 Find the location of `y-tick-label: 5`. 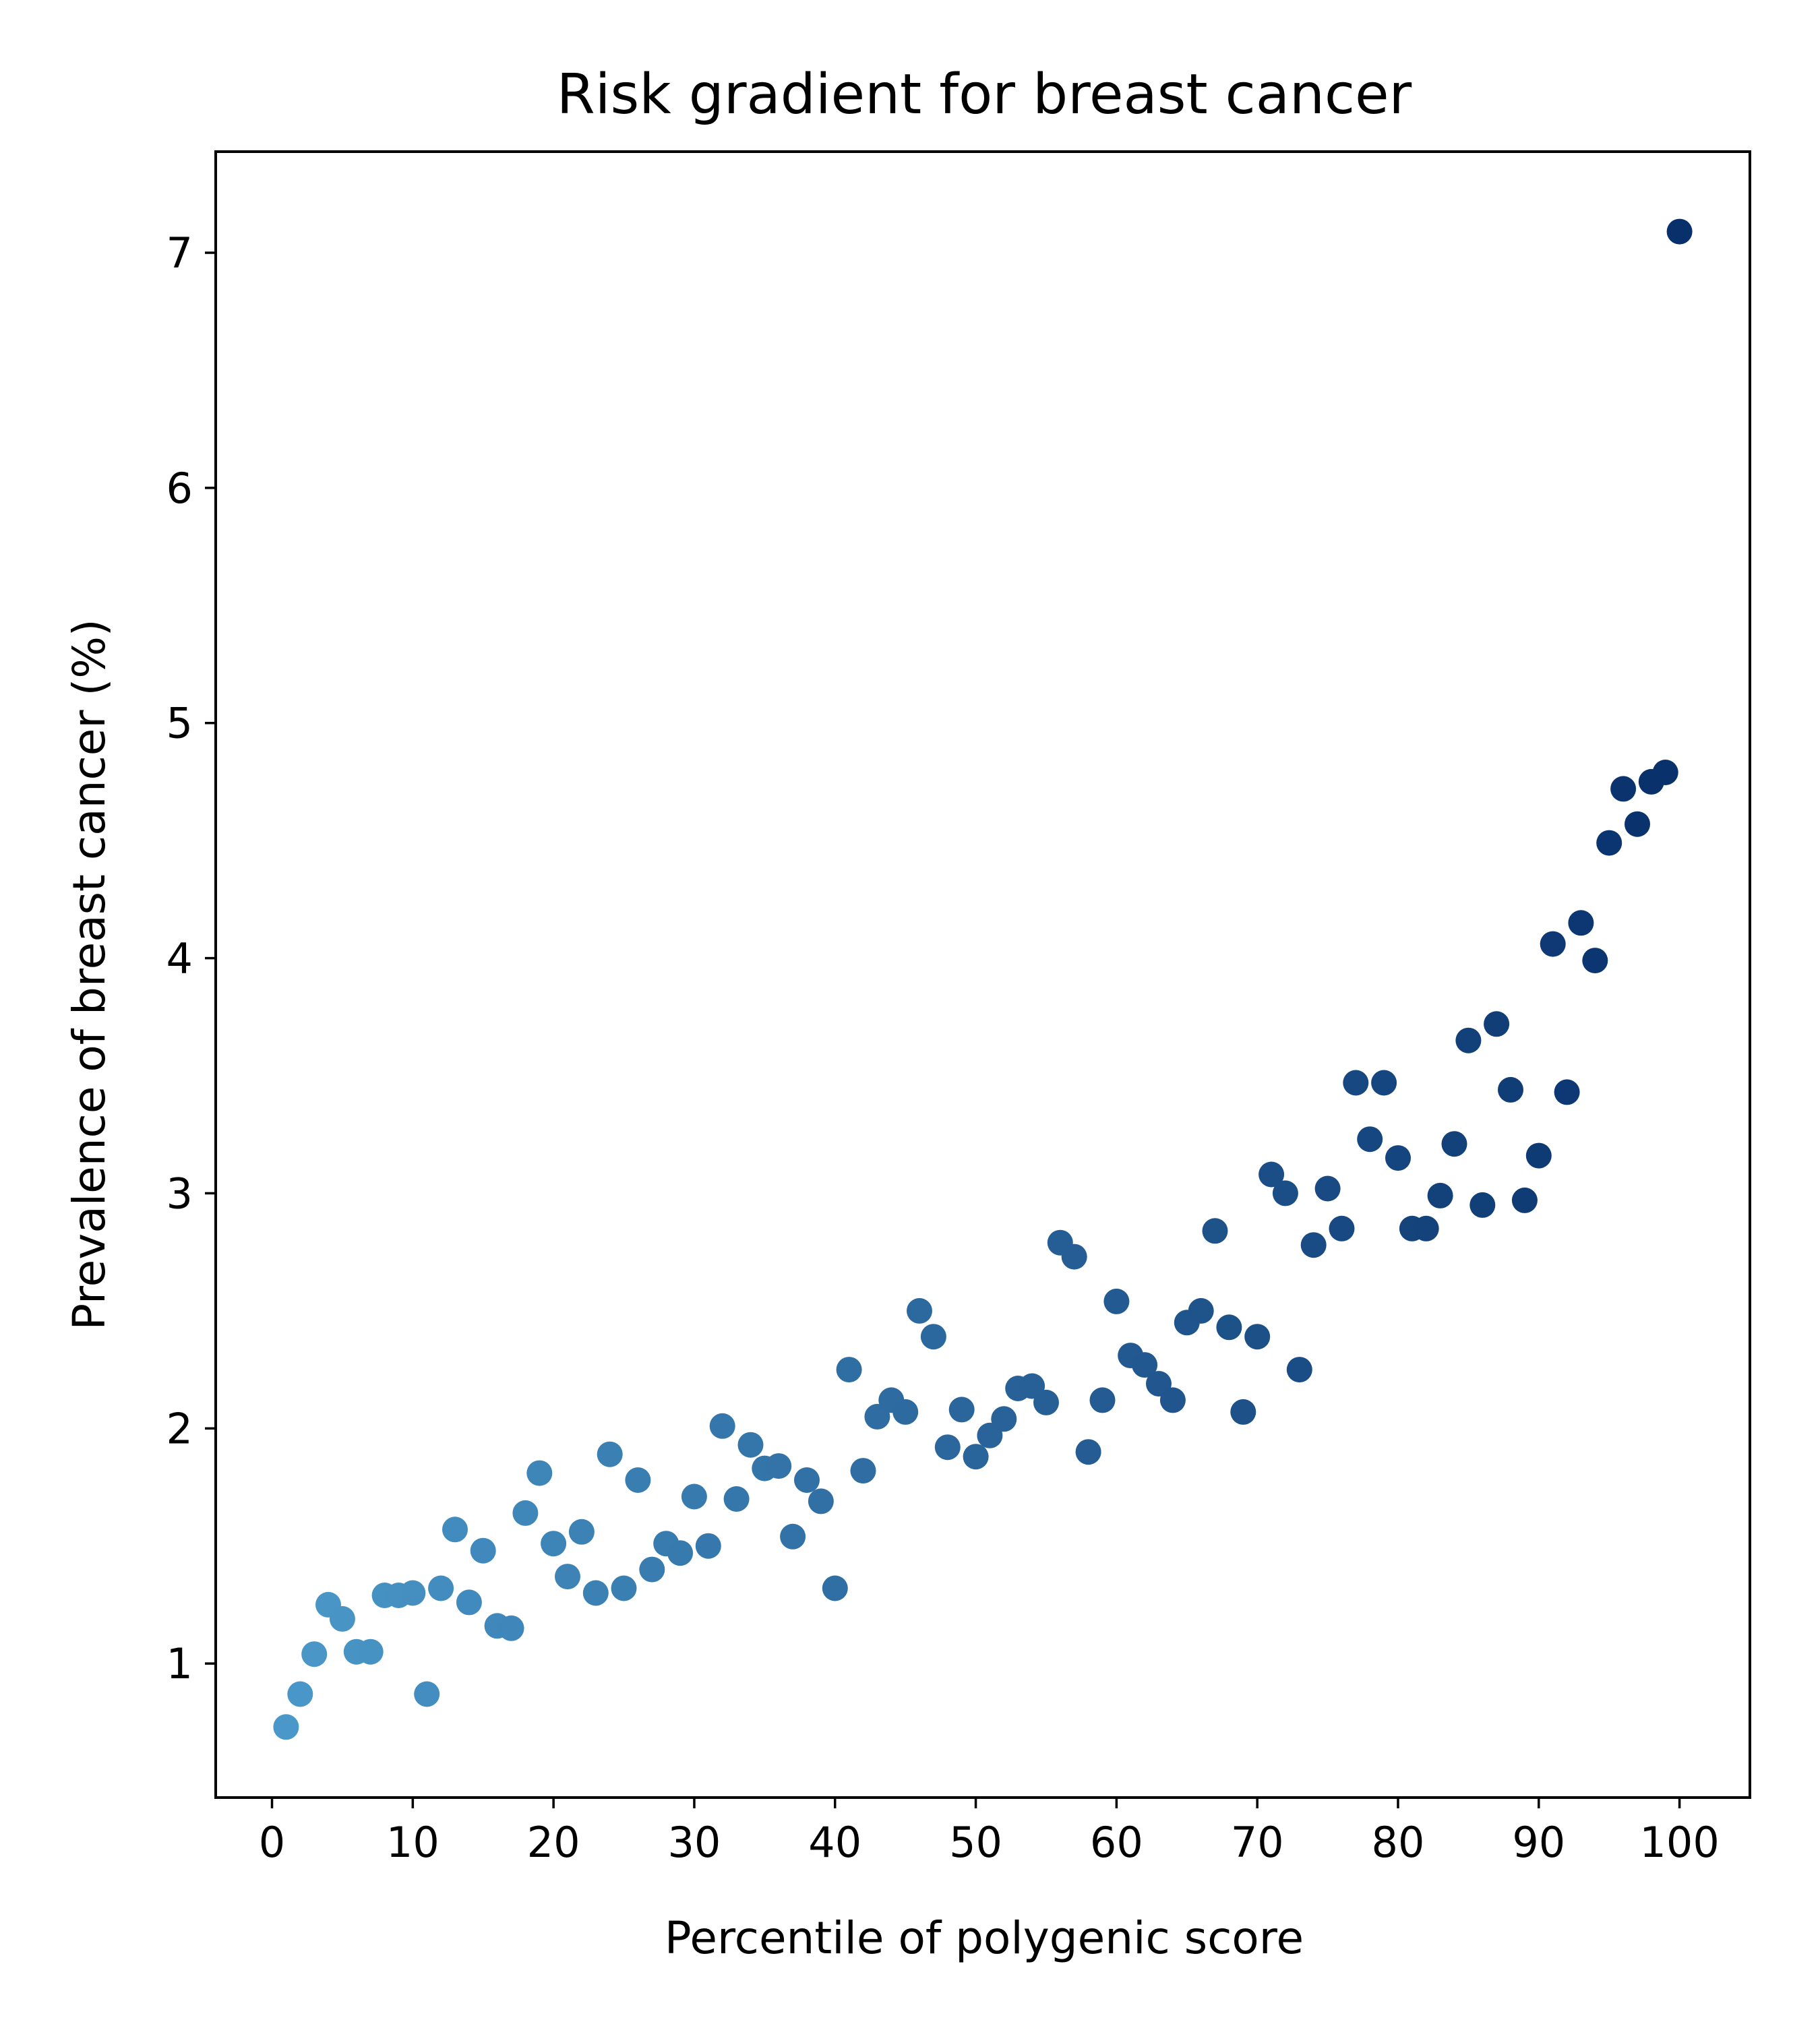

y-tick-label: 5 is located at coordinates (179, 723).